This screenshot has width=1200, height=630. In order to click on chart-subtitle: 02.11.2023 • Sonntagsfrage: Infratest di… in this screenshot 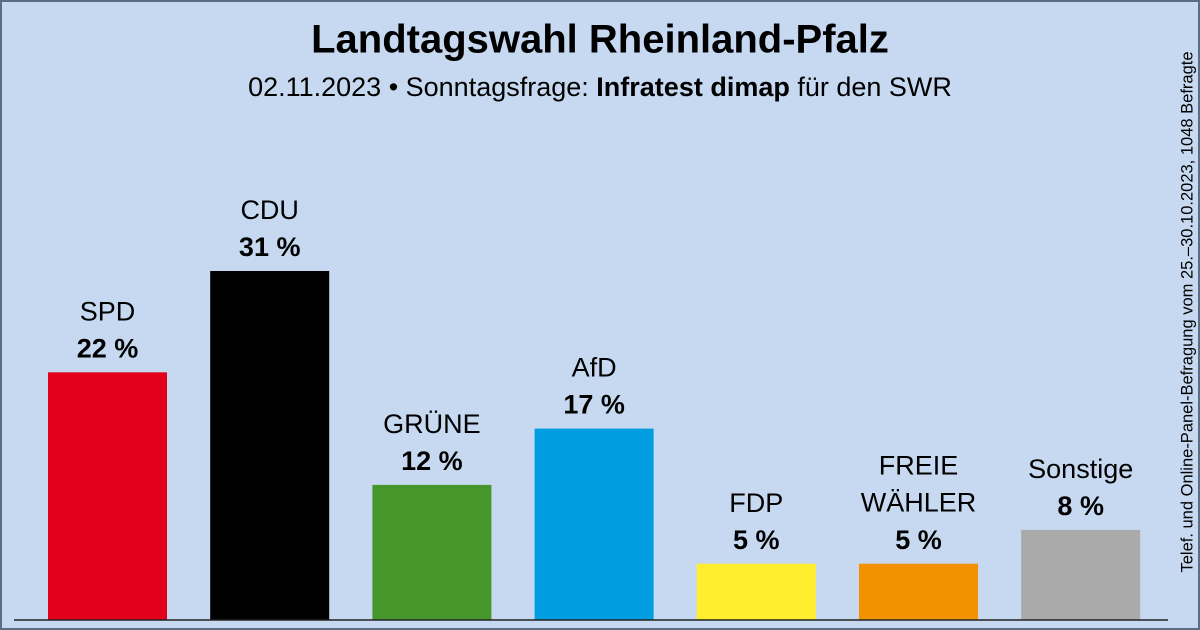, I will do `click(600, 87)`.